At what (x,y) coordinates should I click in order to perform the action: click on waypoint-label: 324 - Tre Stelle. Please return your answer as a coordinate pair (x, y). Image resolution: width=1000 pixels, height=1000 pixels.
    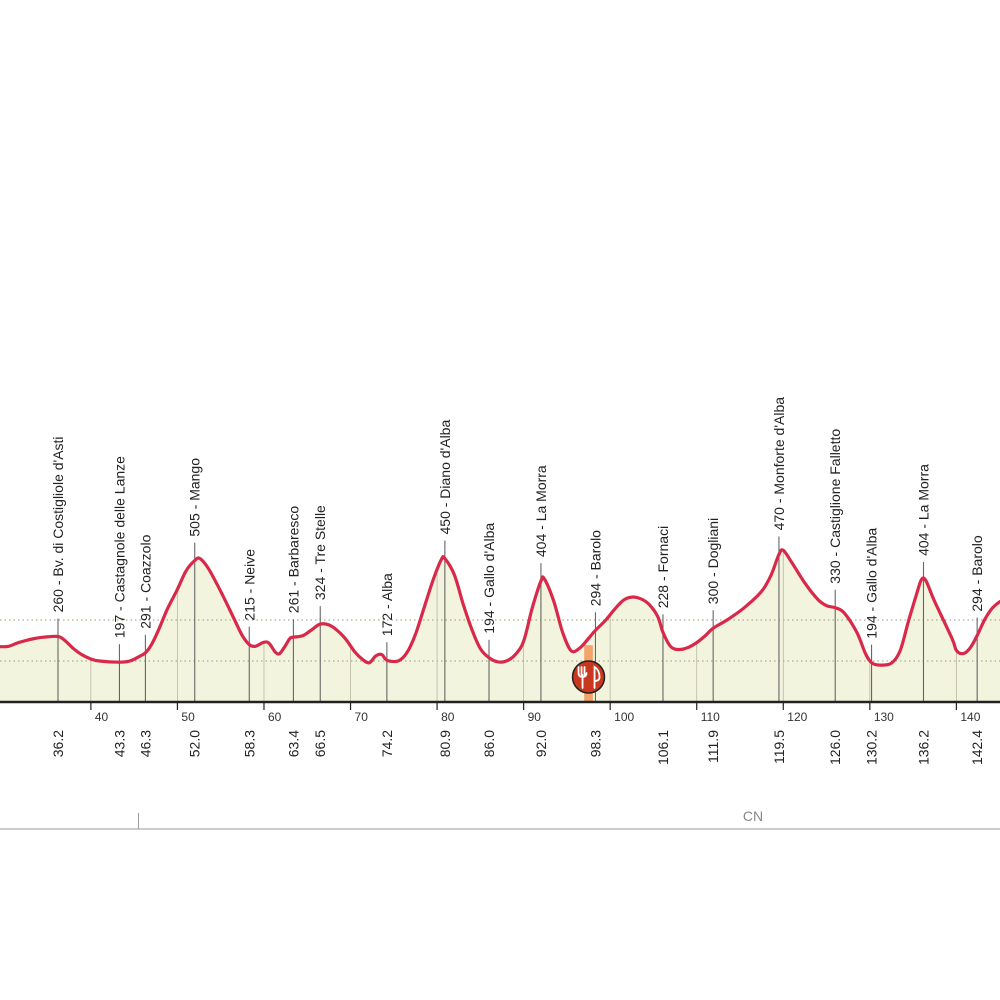
    Looking at the image, I should click on (320, 552).